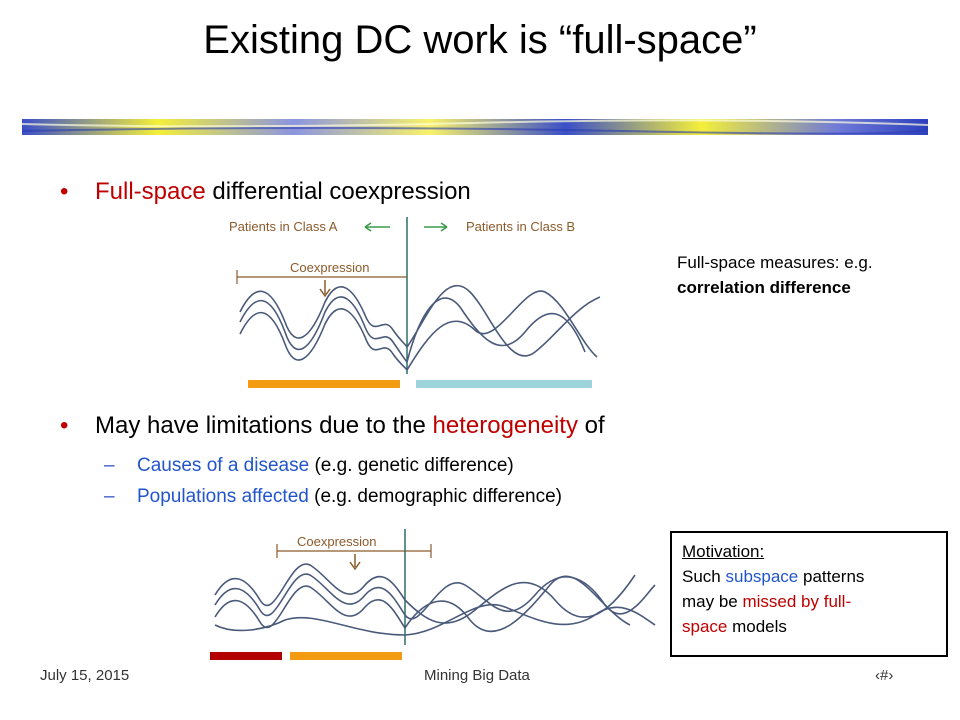  I want to click on footer-title: Mining Big Data, so click(477, 675).